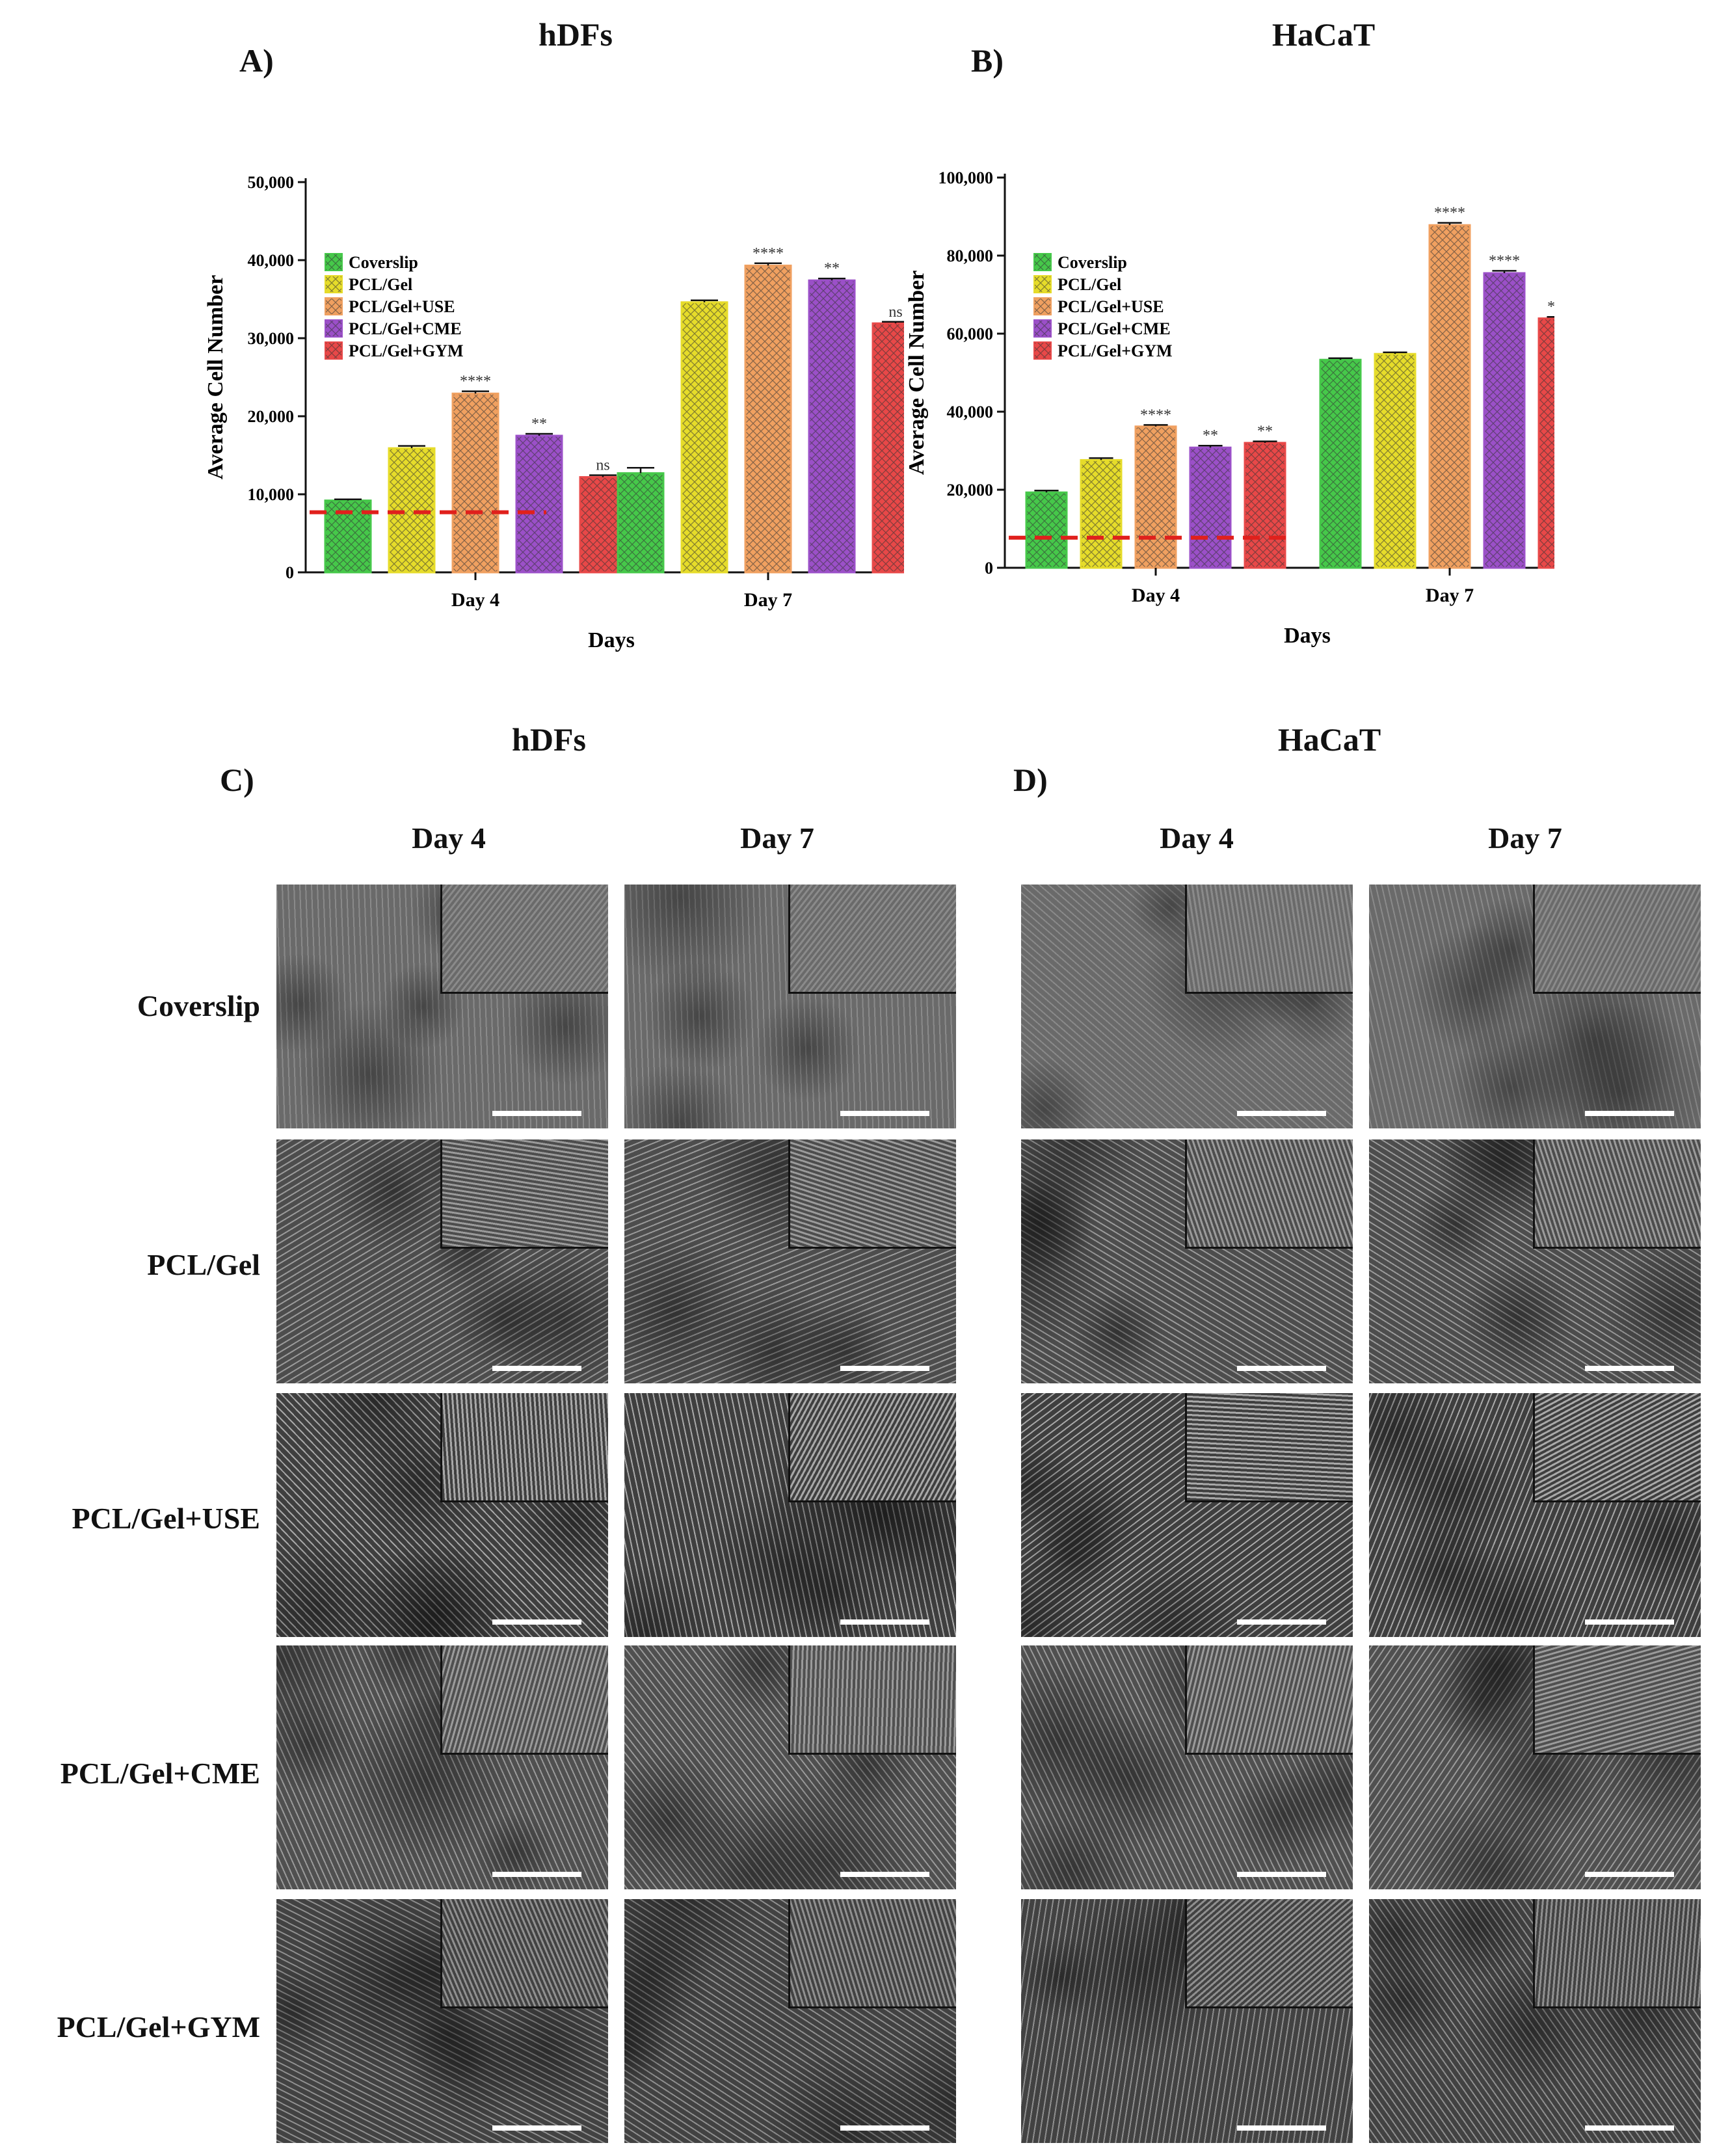  What do you see at coordinates (1114, 328) in the screenshot?
I see `legend-label: PCL/Gel+CME` at bounding box center [1114, 328].